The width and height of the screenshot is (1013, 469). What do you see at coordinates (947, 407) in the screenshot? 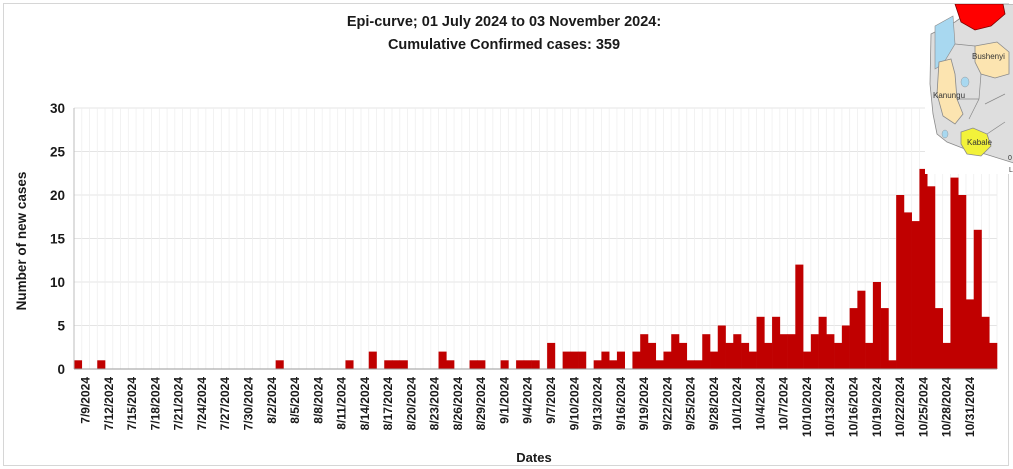
I see `x-tick-label: 10/28/2024` at bounding box center [947, 407].